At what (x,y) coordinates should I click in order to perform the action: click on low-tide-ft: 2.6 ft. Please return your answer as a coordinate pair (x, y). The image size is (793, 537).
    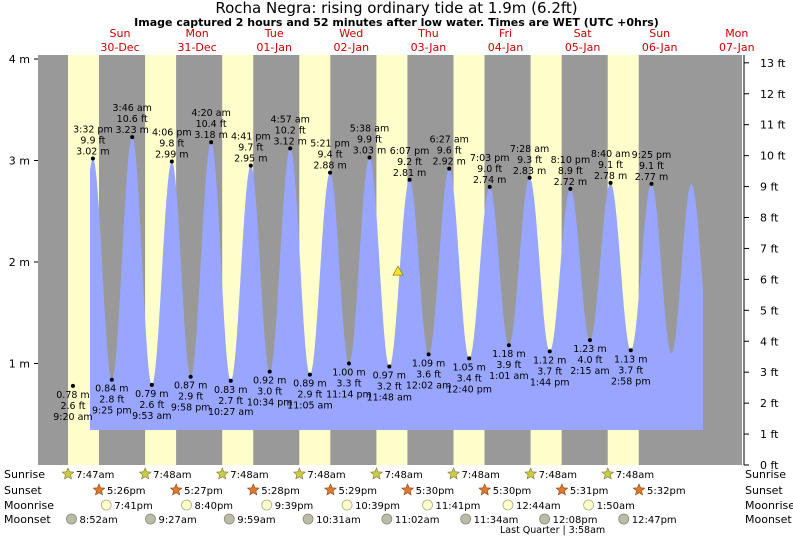
    Looking at the image, I should click on (72, 406).